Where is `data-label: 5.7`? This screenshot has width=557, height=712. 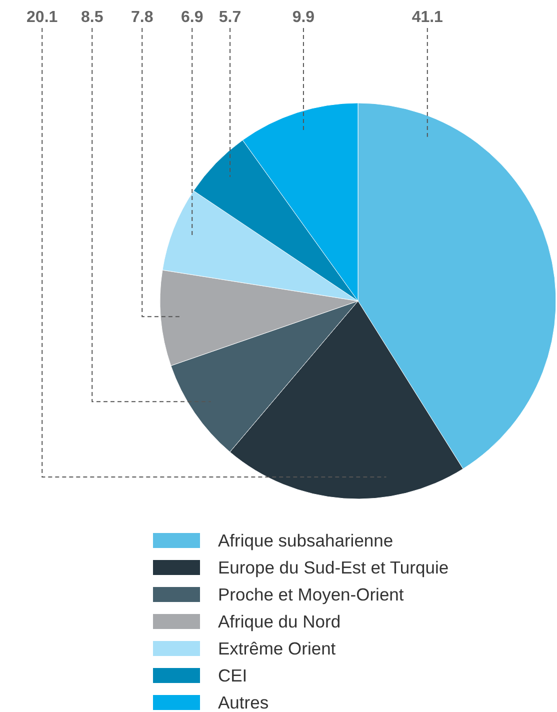
data-label: 5.7 is located at coordinates (230, 17).